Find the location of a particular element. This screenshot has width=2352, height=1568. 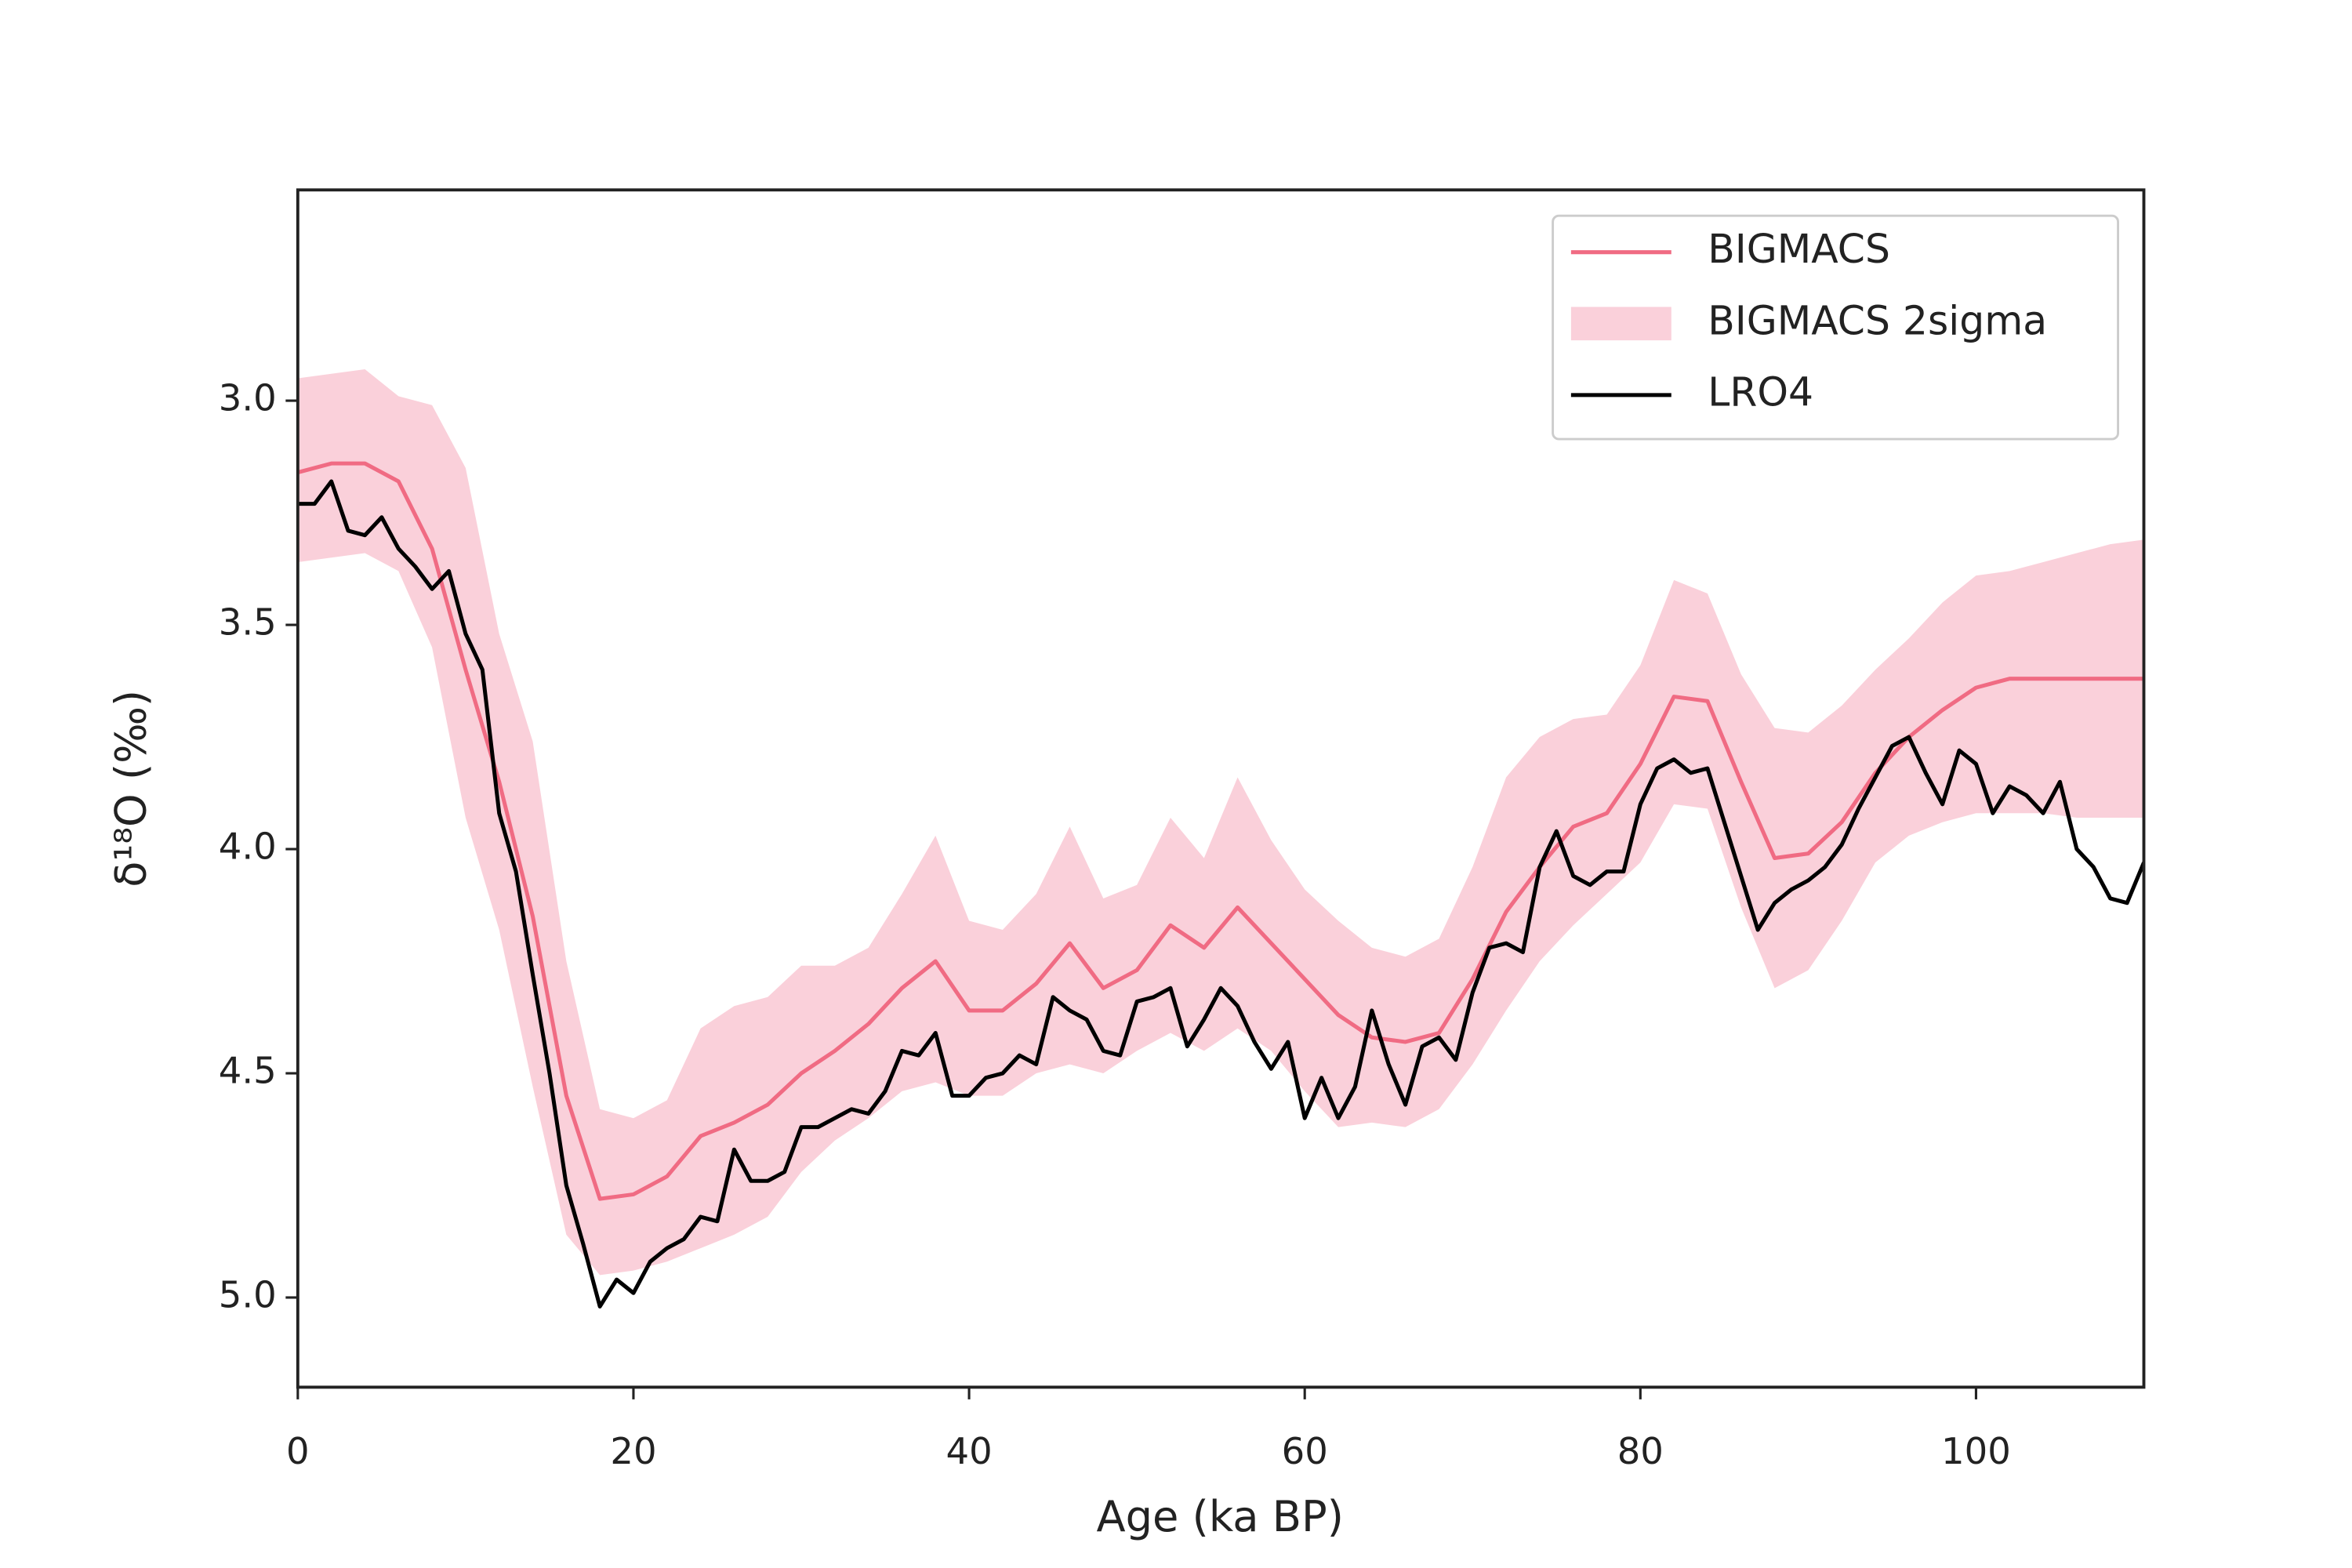

legend-label: BIGMACS is located at coordinates (1799, 249).